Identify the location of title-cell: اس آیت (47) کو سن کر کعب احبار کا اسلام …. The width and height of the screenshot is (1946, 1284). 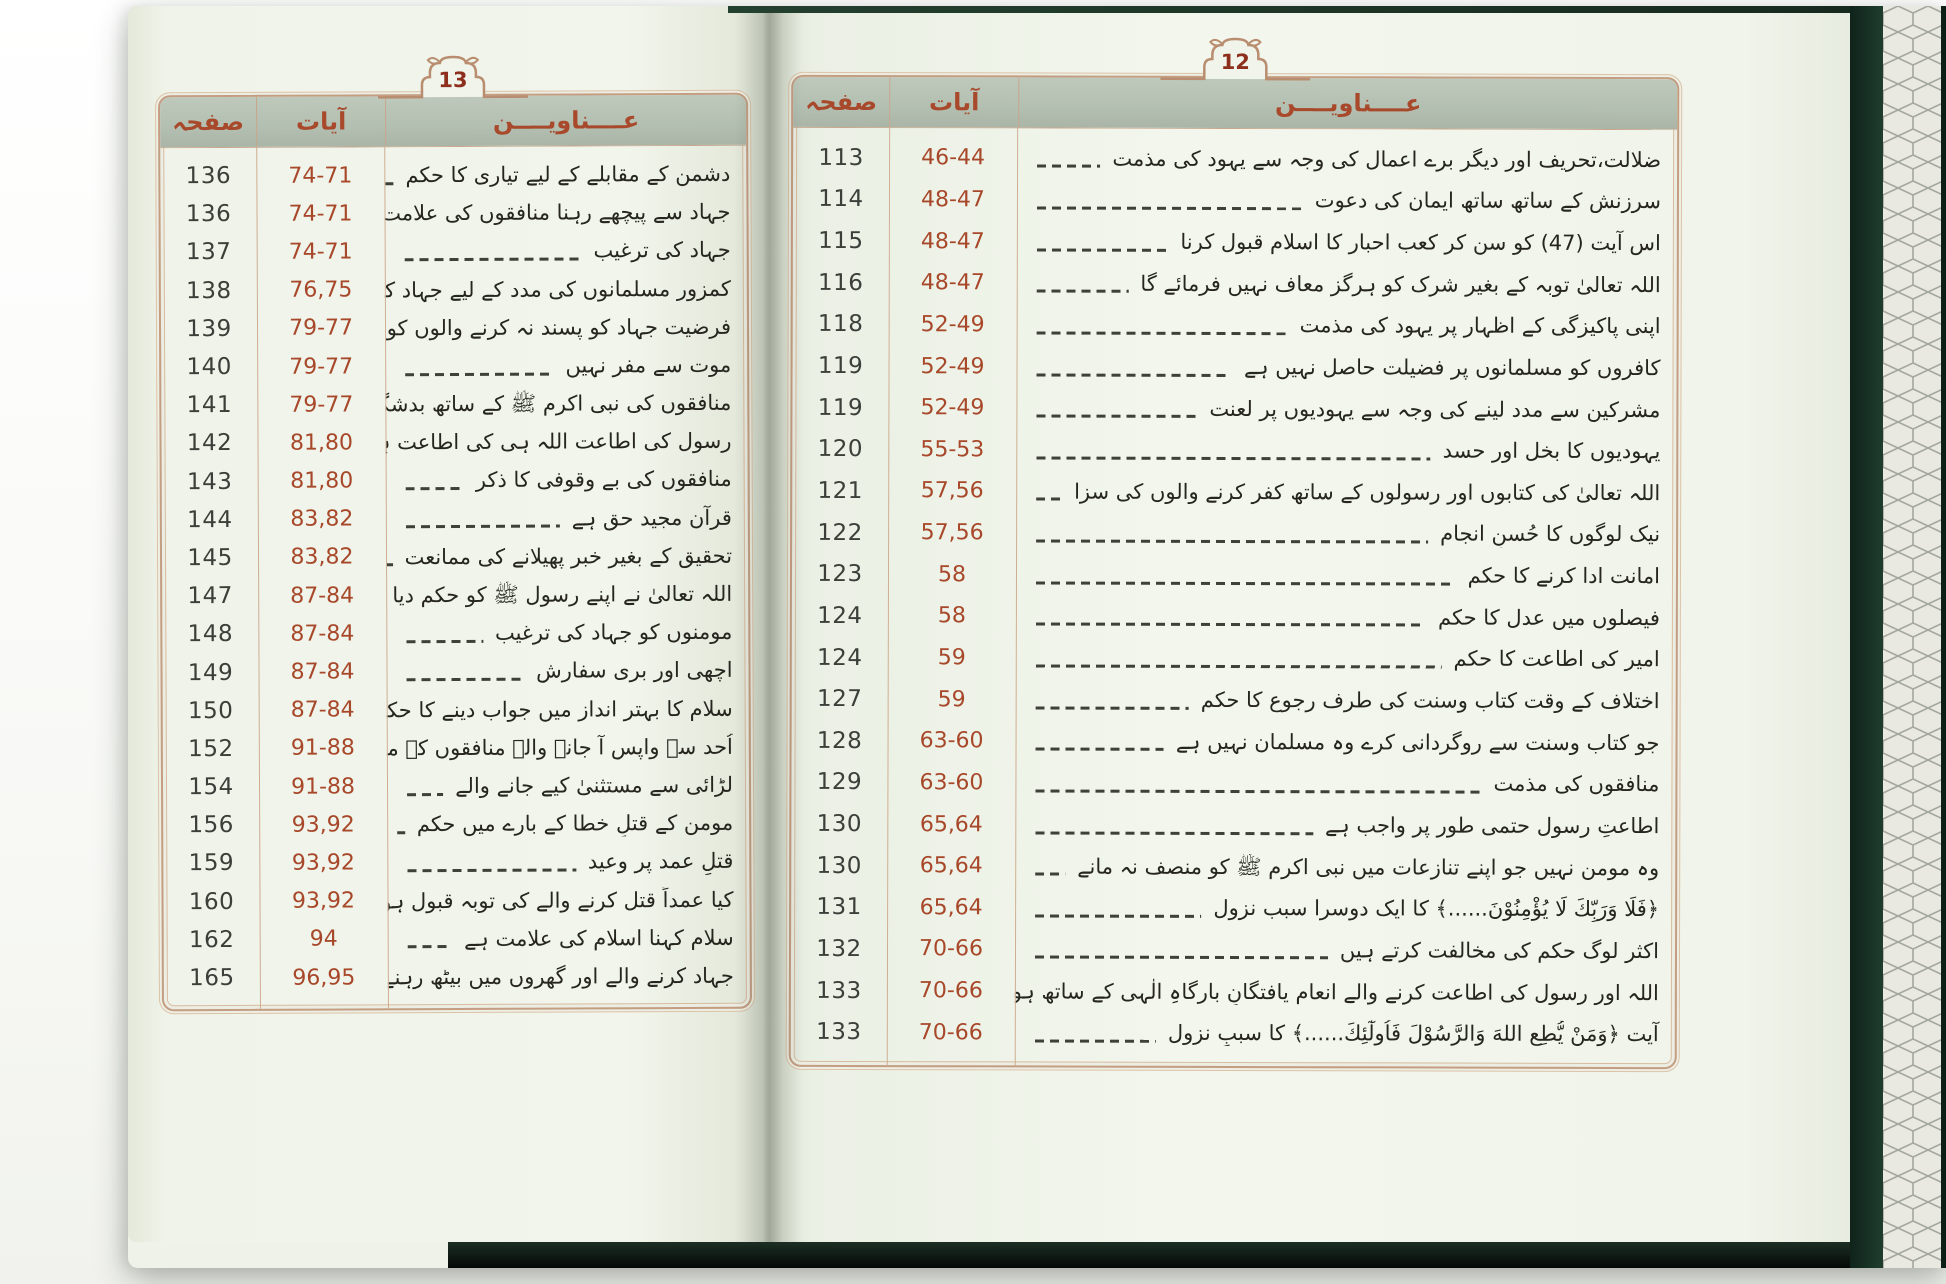
(1347, 242).